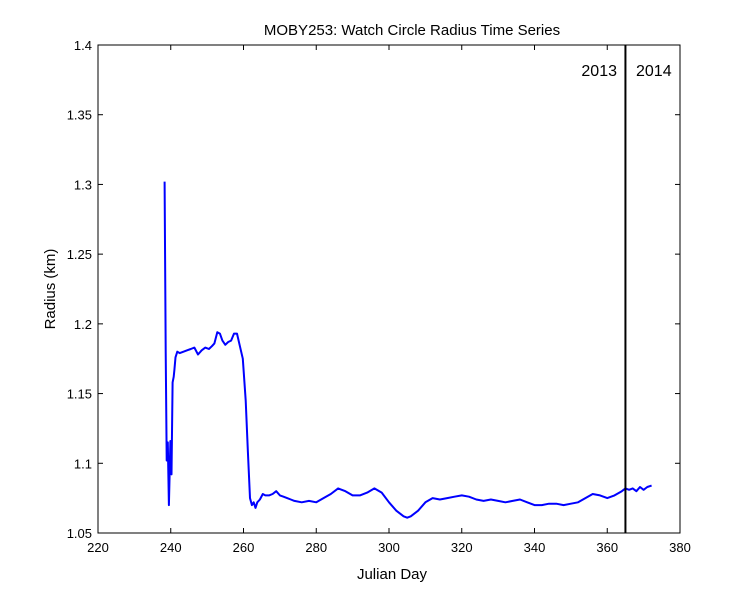 Image resolution: width=750 pixels, height=600 pixels. What do you see at coordinates (83, 324) in the screenshot?
I see `y-tick-label: 1.2` at bounding box center [83, 324].